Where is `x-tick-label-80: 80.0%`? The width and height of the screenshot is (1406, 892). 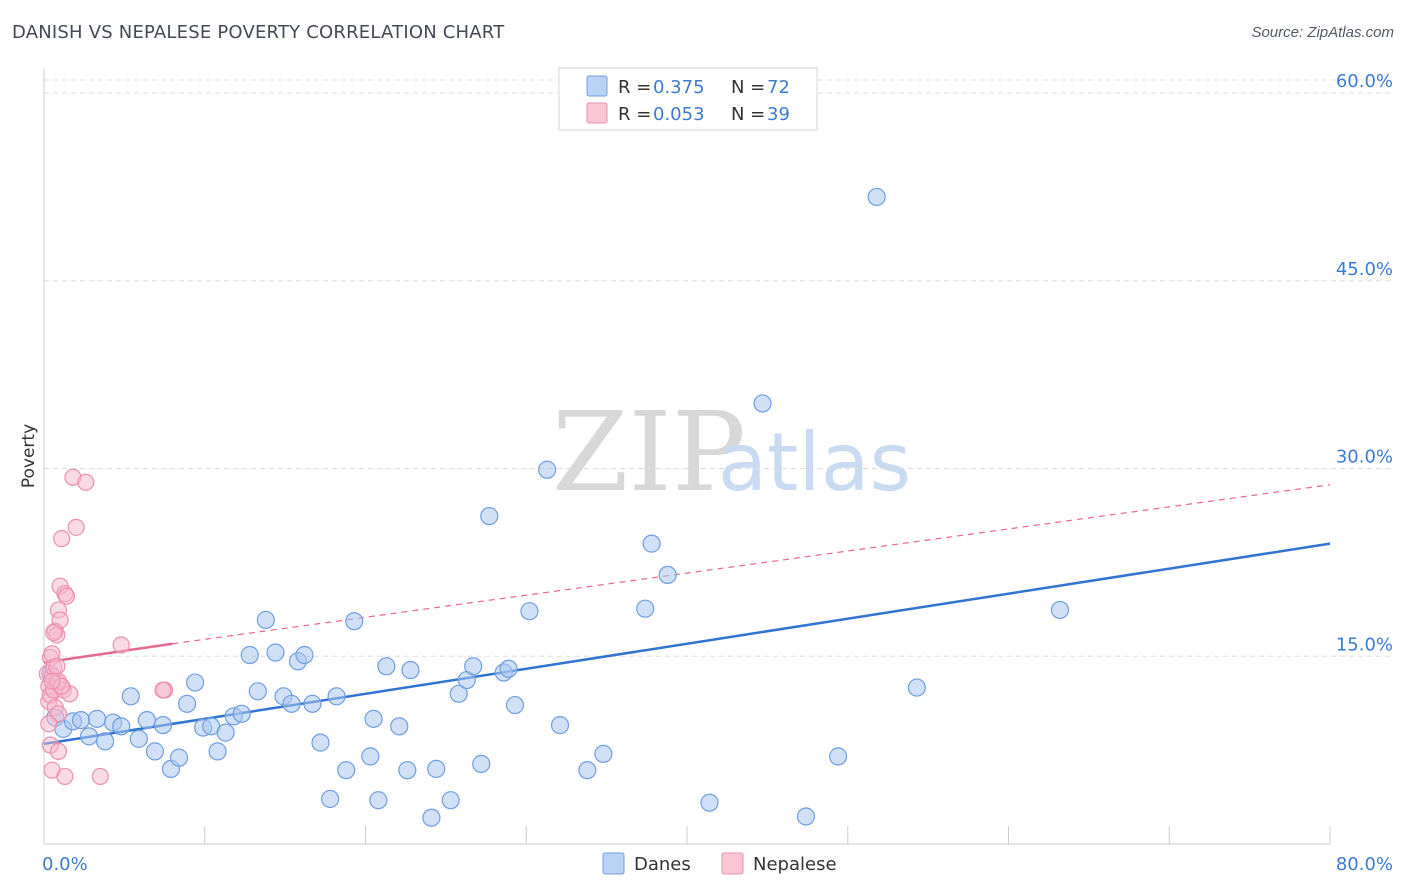
x-tick-label-80: 80.0% is located at coordinates (1364, 864).